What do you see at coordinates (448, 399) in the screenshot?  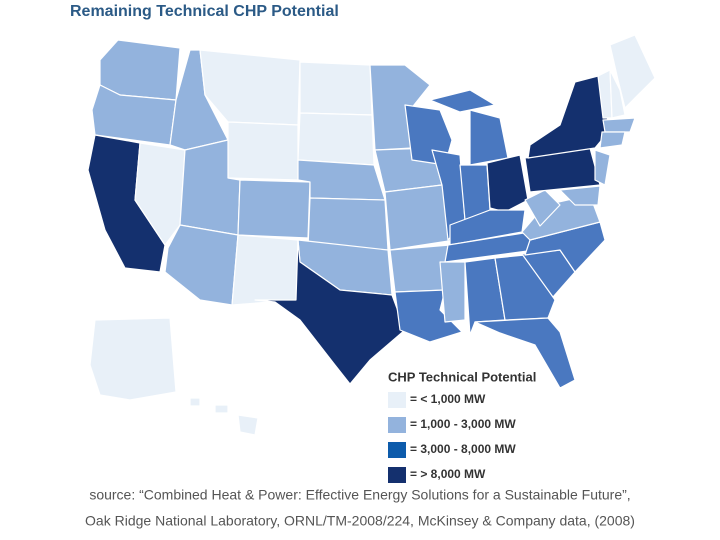 I see `legend-label: = < 1,000 MW` at bounding box center [448, 399].